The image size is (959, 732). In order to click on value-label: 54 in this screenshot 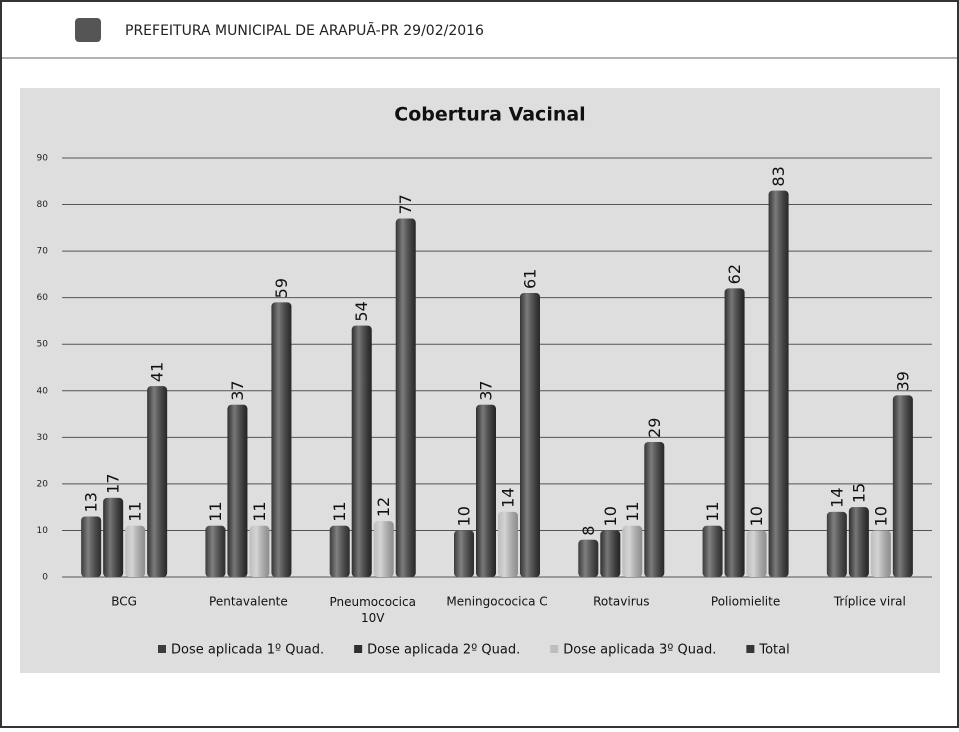, I will do `click(361, 311)`.